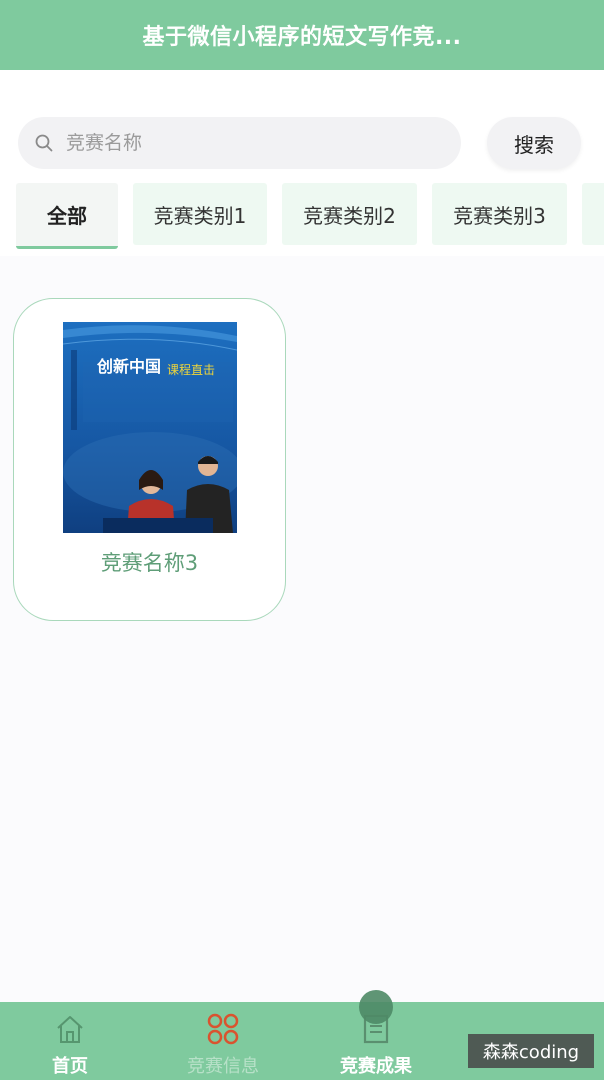  Describe the element at coordinates (128, 366) in the screenshot. I see `svg-text: 创新中国` at that location.